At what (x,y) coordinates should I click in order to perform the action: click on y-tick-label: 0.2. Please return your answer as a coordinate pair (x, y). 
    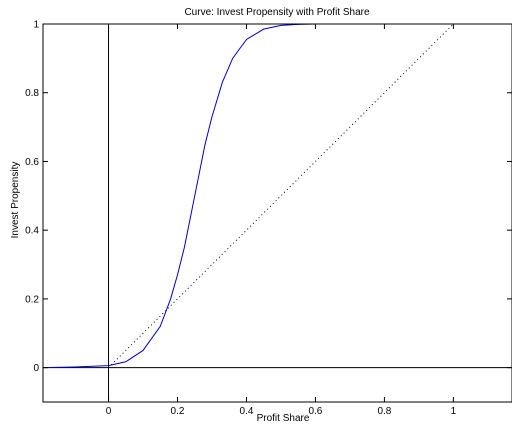
    Looking at the image, I should click on (32, 299).